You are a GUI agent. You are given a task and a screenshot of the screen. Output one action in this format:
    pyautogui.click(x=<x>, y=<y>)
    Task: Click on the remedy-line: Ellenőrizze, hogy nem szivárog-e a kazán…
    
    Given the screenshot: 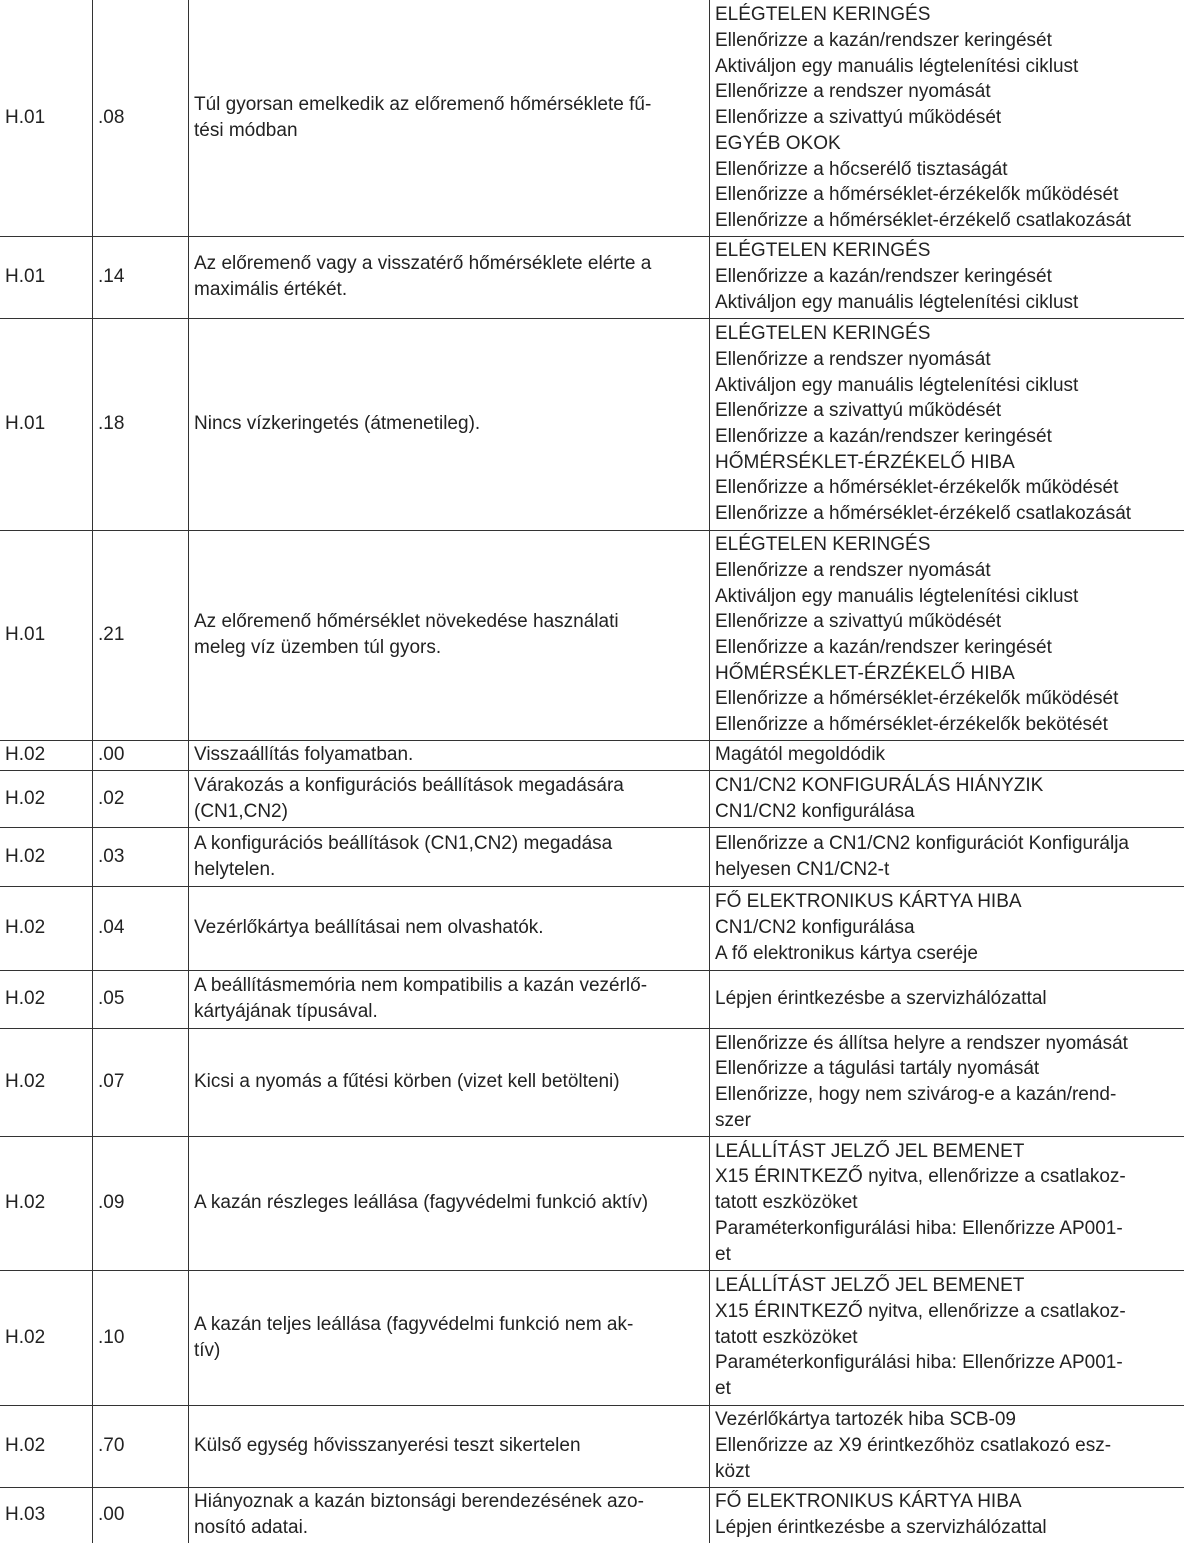 What is the action you would take?
    pyautogui.click(x=916, y=1094)
    